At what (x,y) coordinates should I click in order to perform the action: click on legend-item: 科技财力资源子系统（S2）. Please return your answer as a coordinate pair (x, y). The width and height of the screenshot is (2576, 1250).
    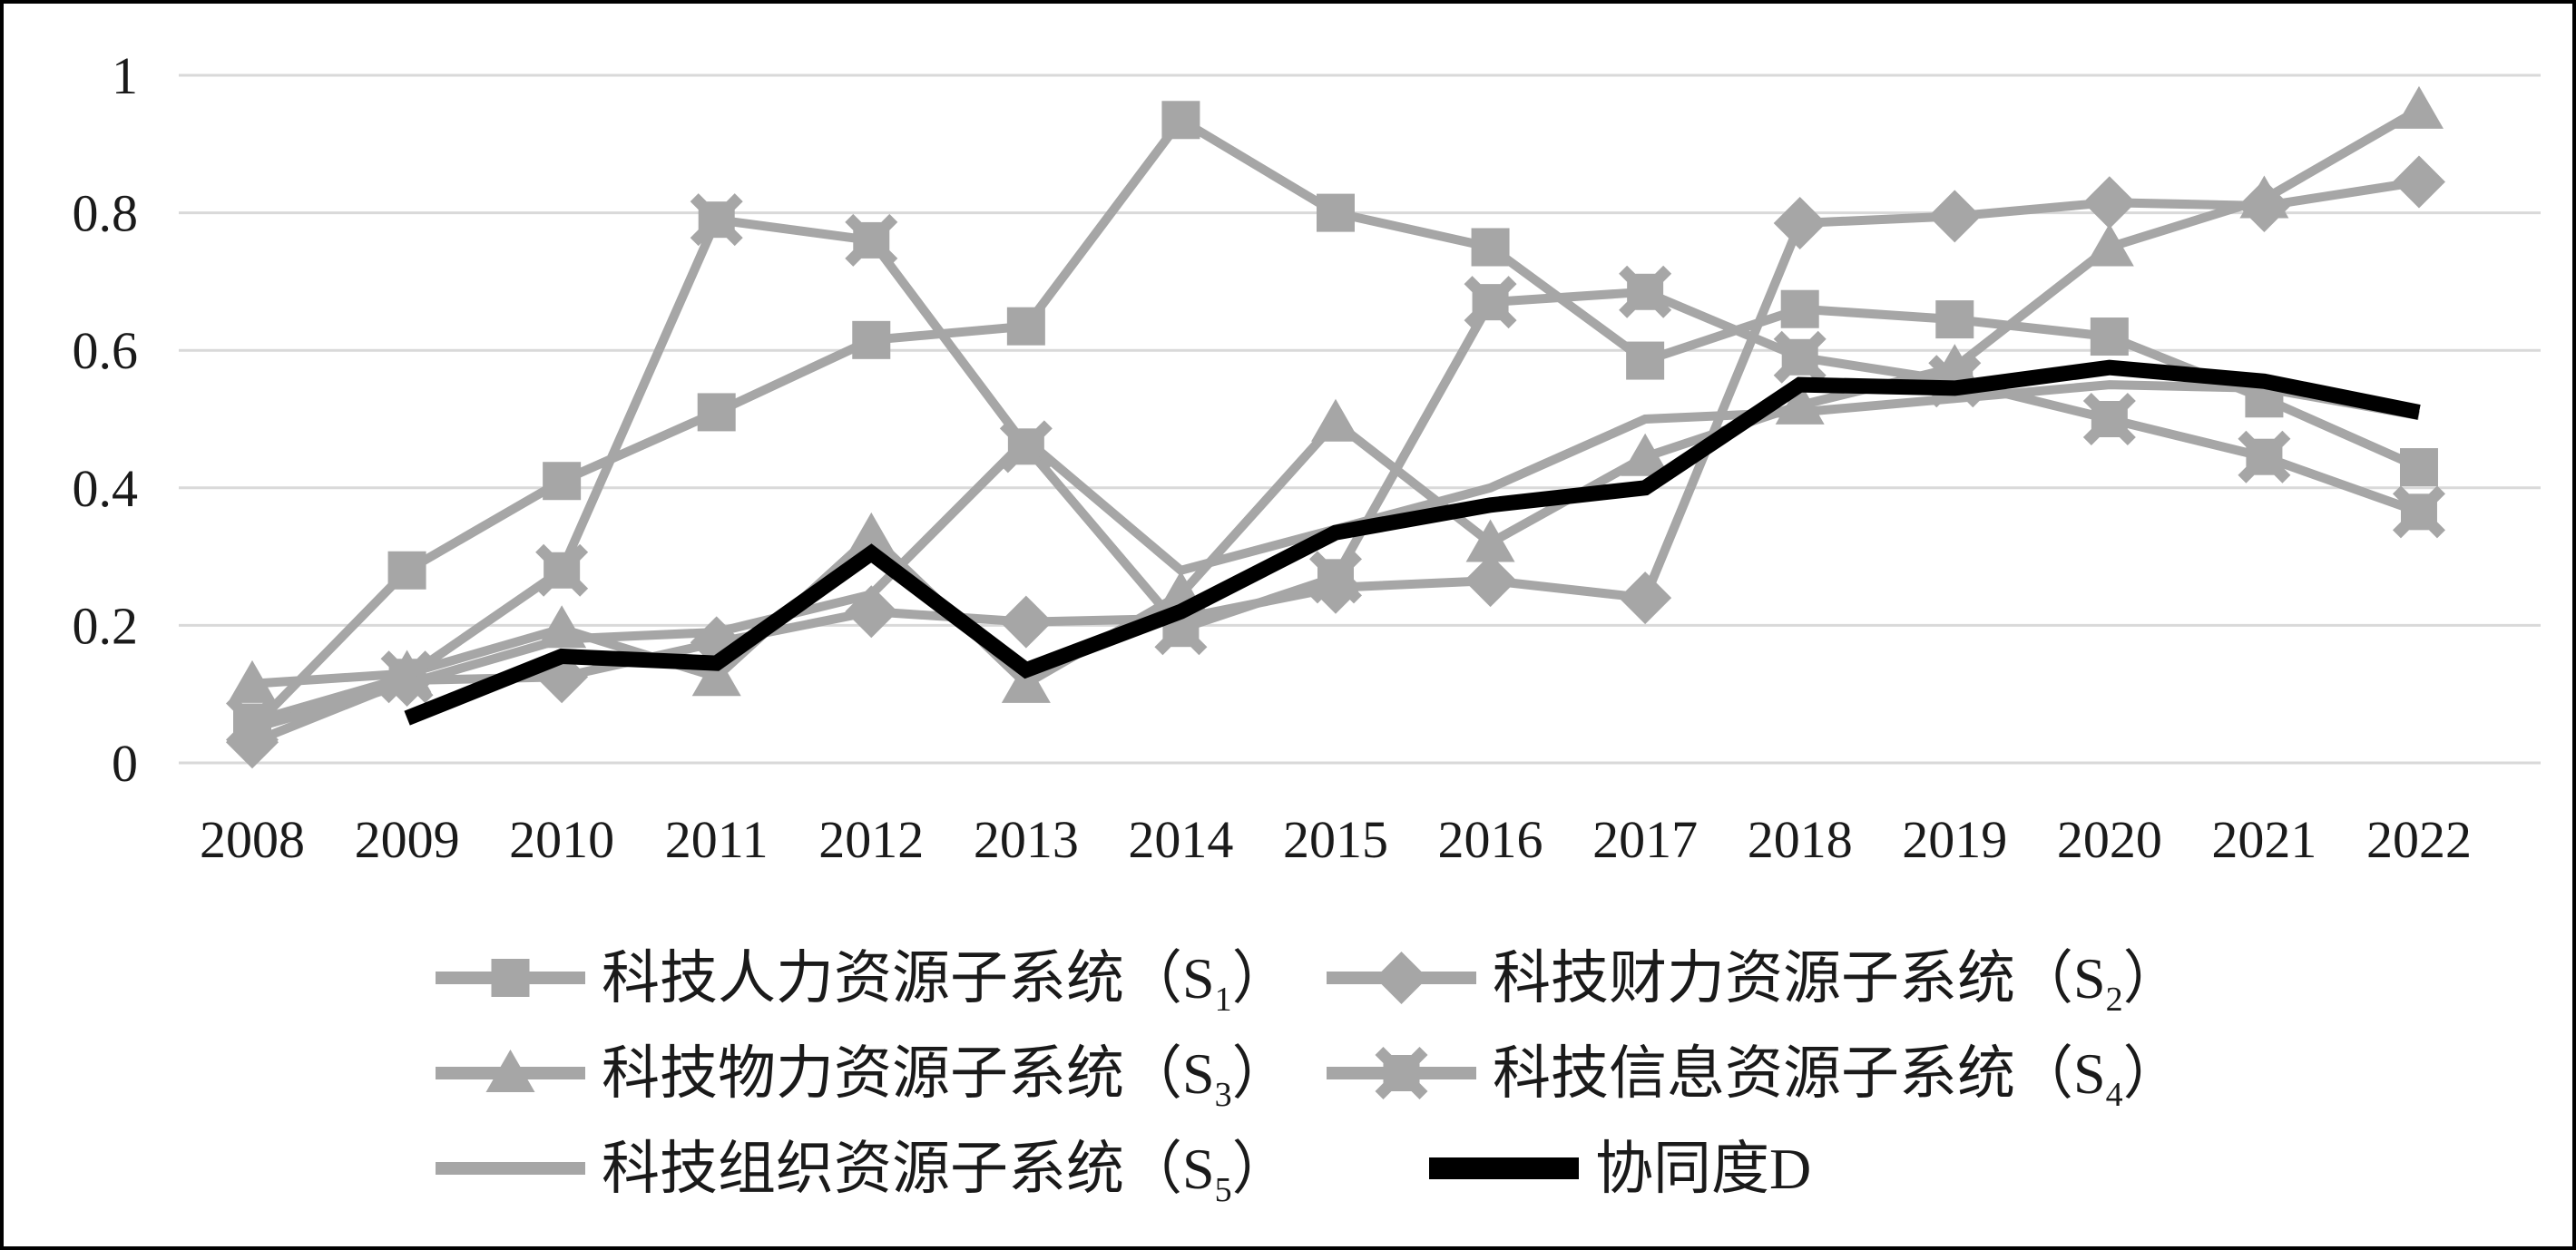
    Looking at the image, I should click on (1754, 982).